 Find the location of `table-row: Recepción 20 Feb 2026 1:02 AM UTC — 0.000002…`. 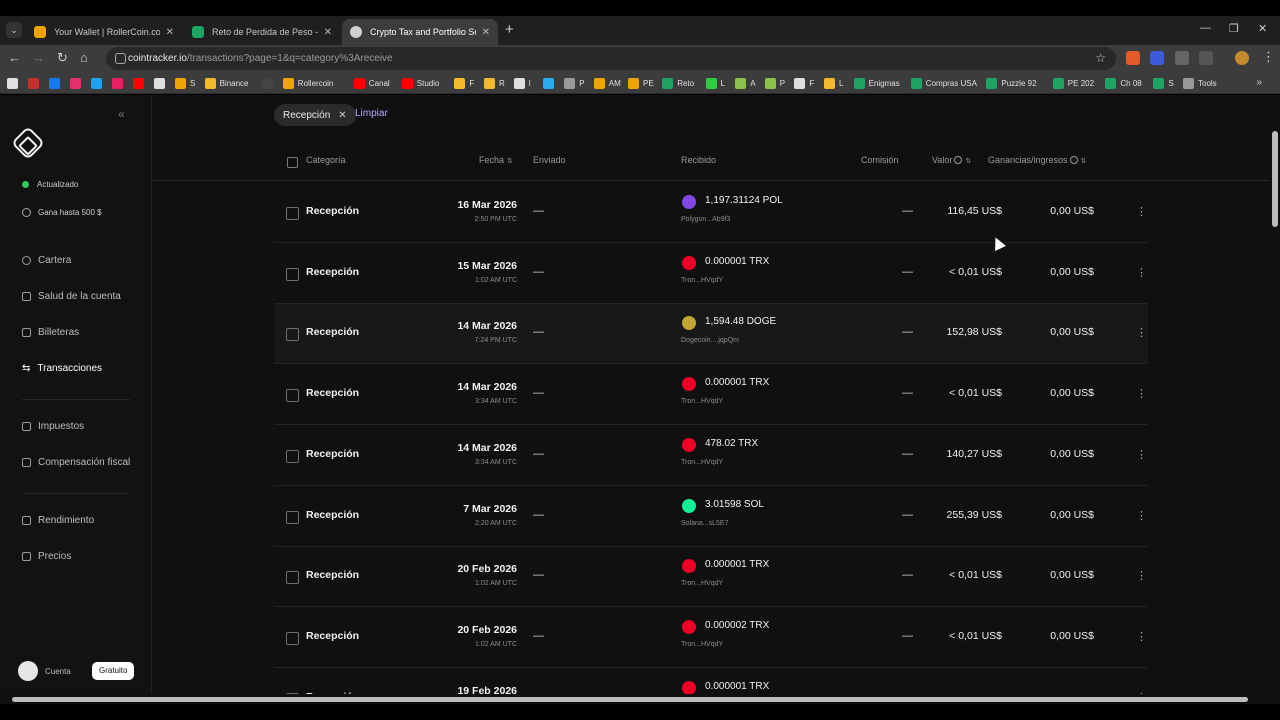

table-row: Recepción 20 Feb 2026 1:02 AM UTC — 0.000002… is located at coordinates (711, 638).